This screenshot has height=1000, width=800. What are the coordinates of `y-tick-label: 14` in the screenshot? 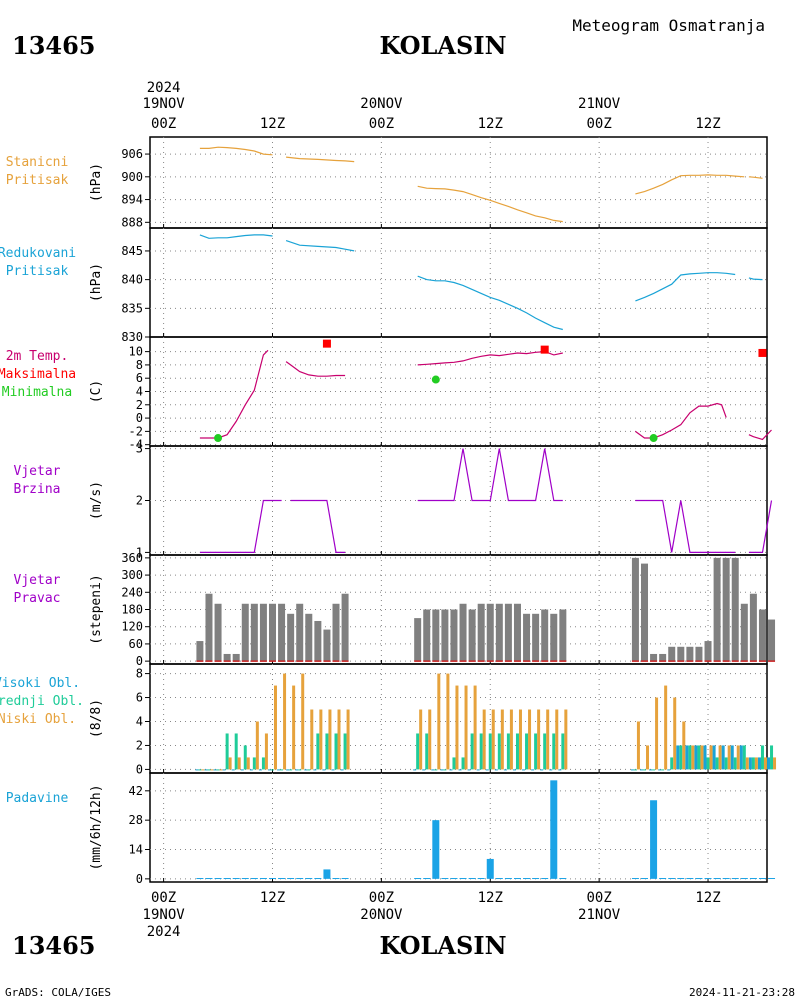 It's located at (136, 850).